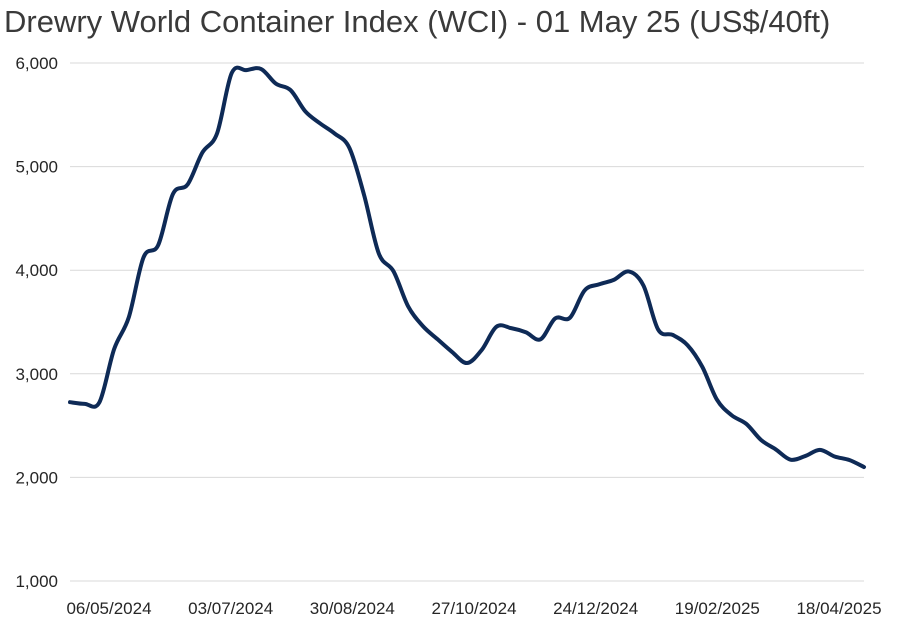  I want to click on x-tick-label: 18/04/2025, so click(838, 608).